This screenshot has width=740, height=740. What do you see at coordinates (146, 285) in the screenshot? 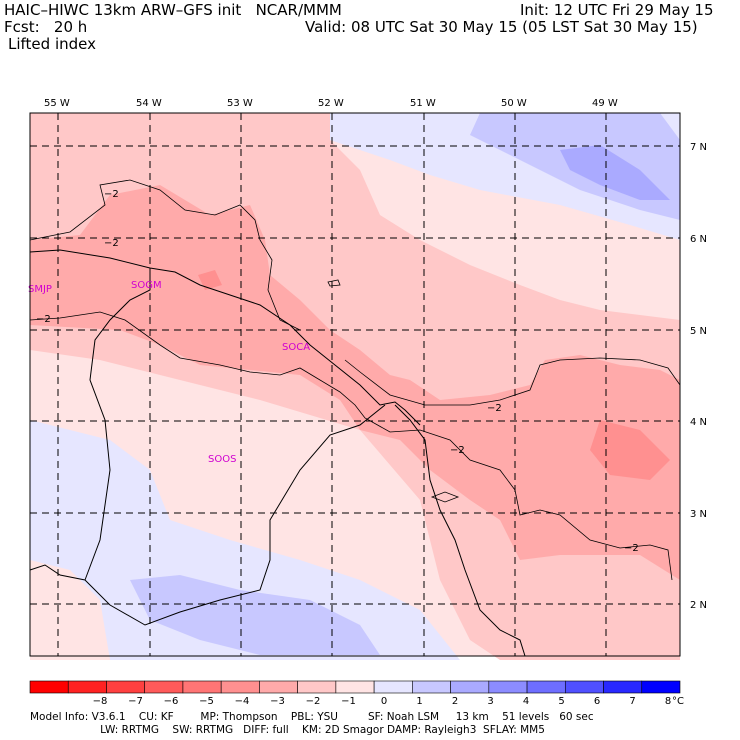
I see `station-sogm: SOGM` at bounding box center [146, 285].